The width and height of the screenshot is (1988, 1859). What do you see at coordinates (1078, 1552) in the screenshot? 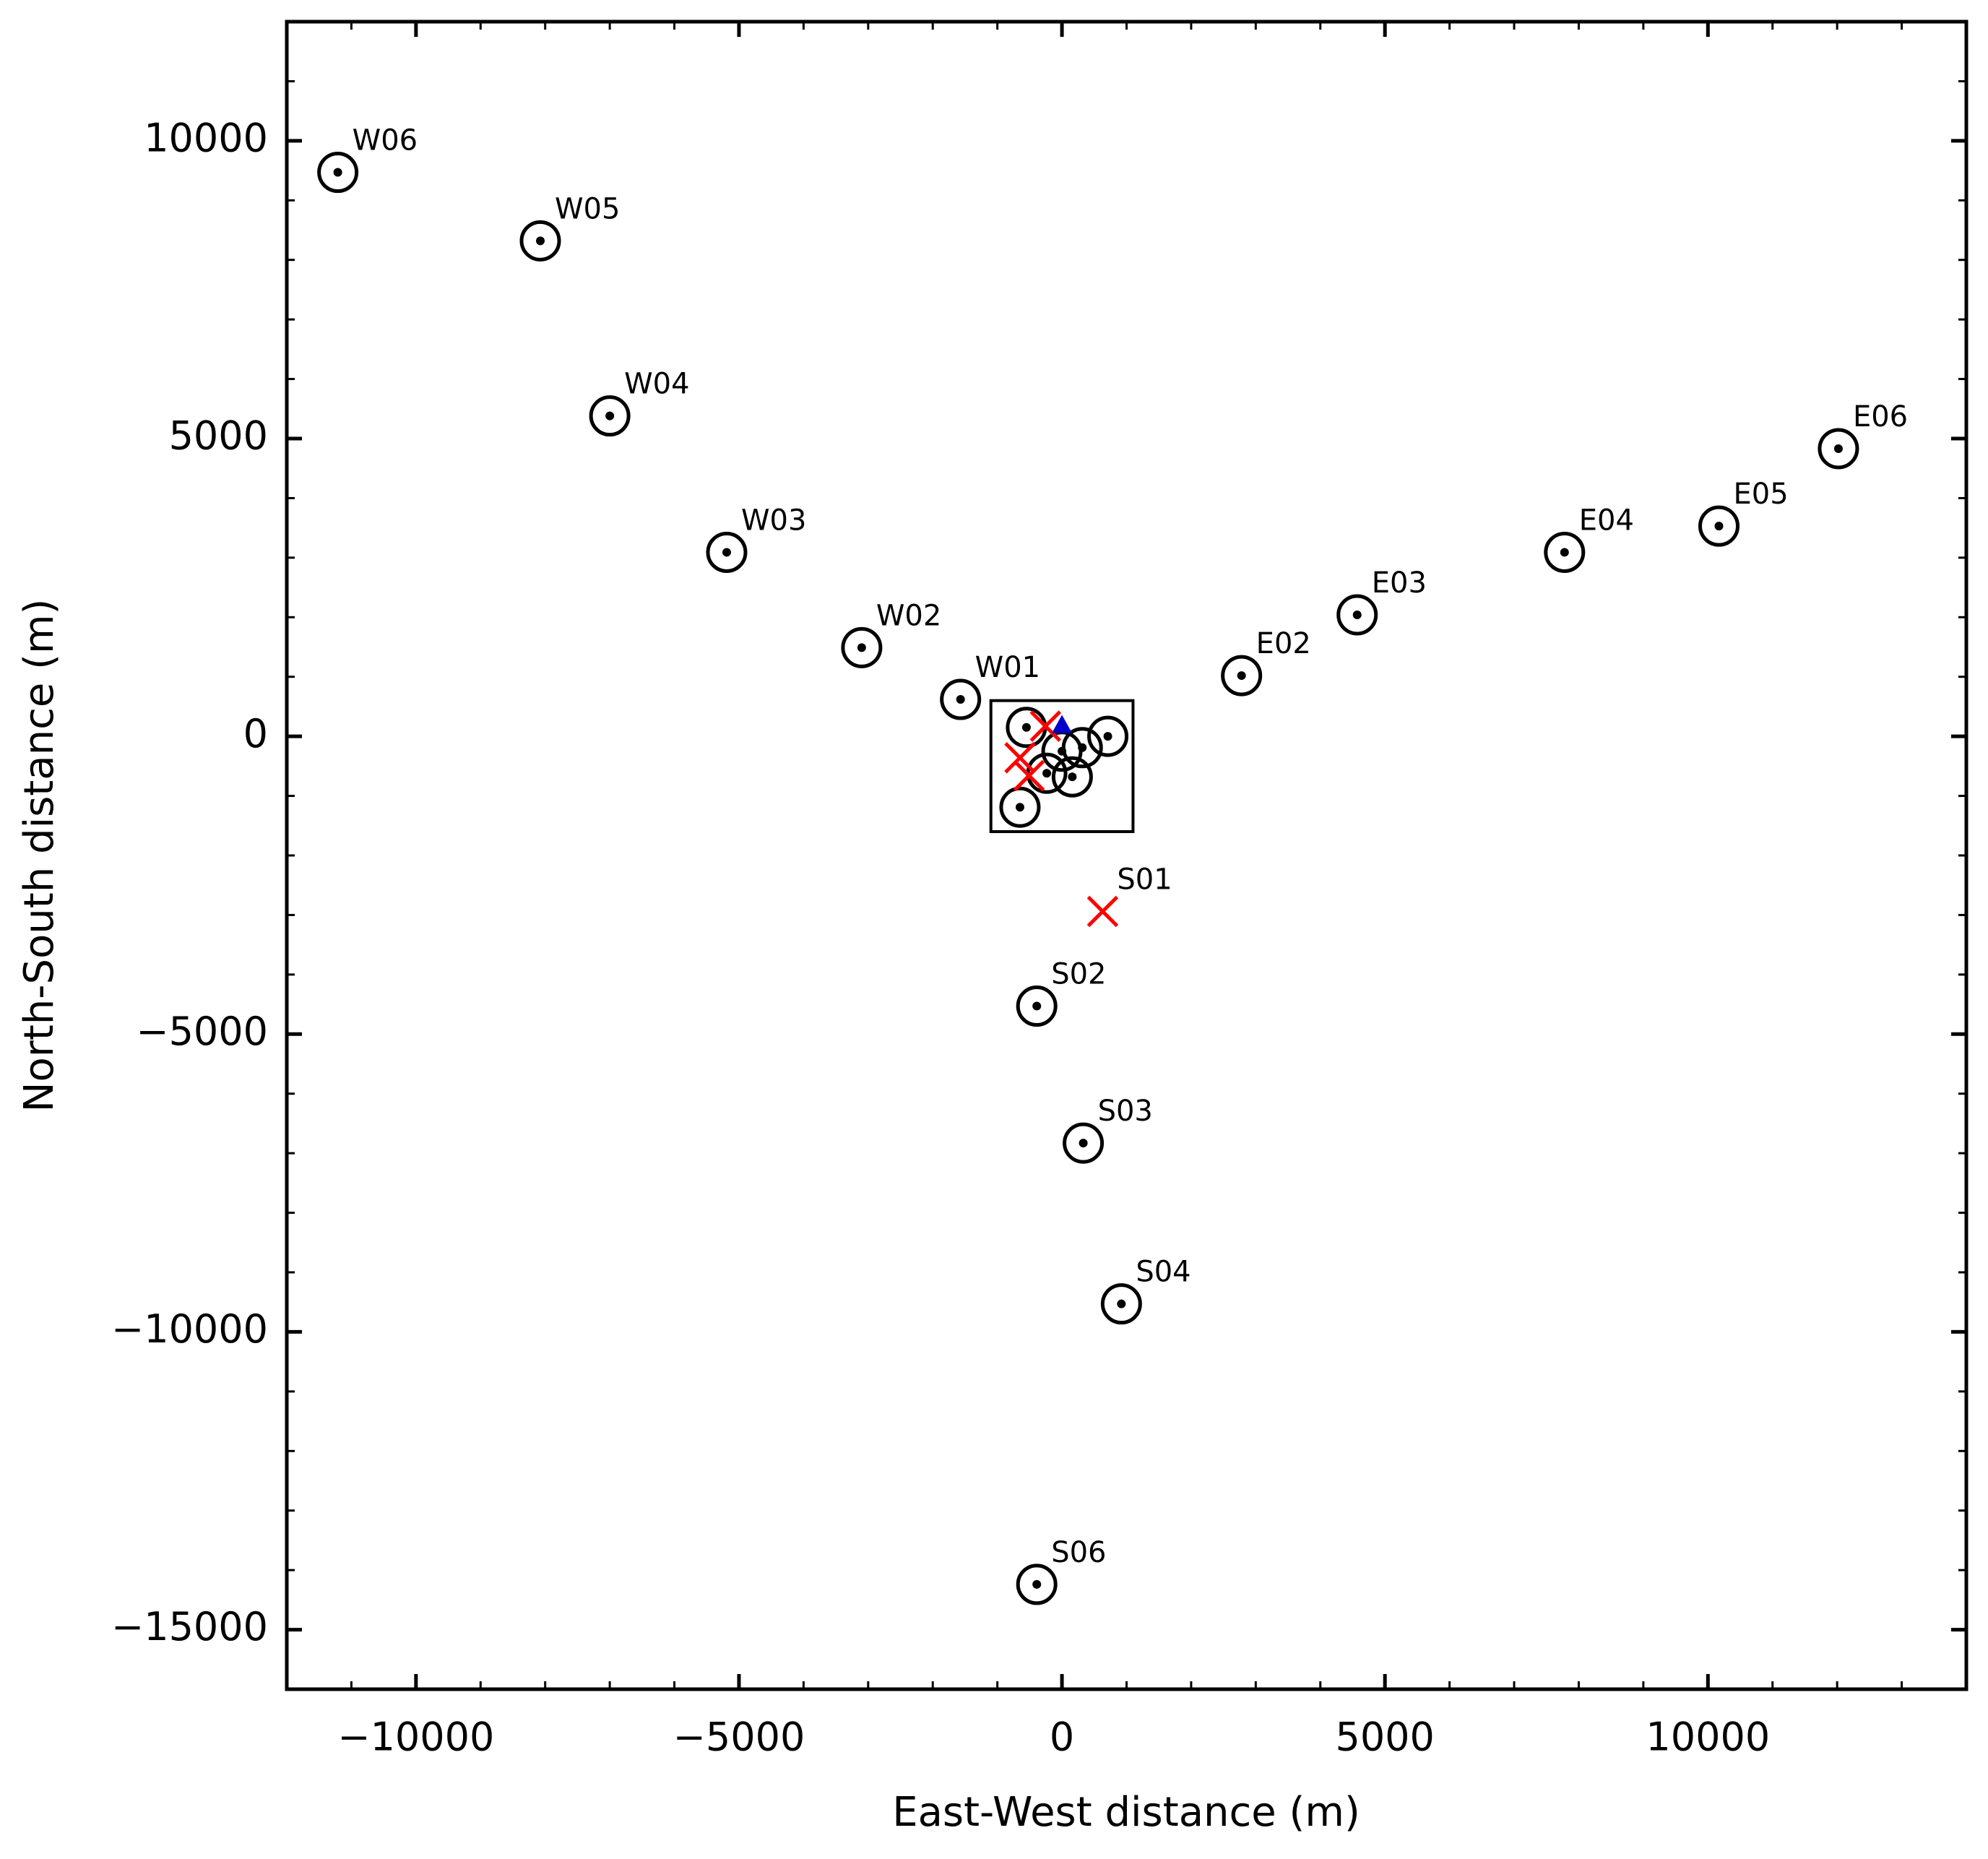
I see `point-label: S06` at bounding box center [1078, 1552].